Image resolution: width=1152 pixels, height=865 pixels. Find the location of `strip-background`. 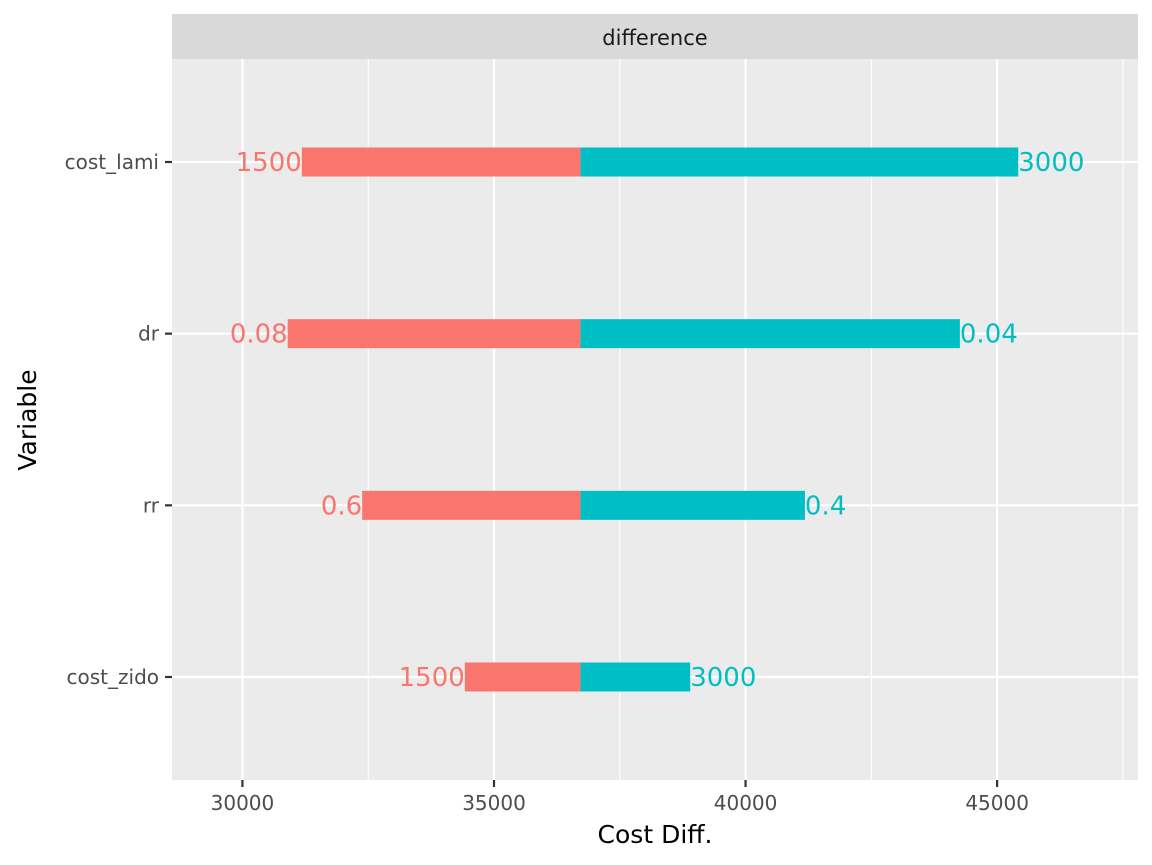

strip-background is located at coordinates (655, 36).